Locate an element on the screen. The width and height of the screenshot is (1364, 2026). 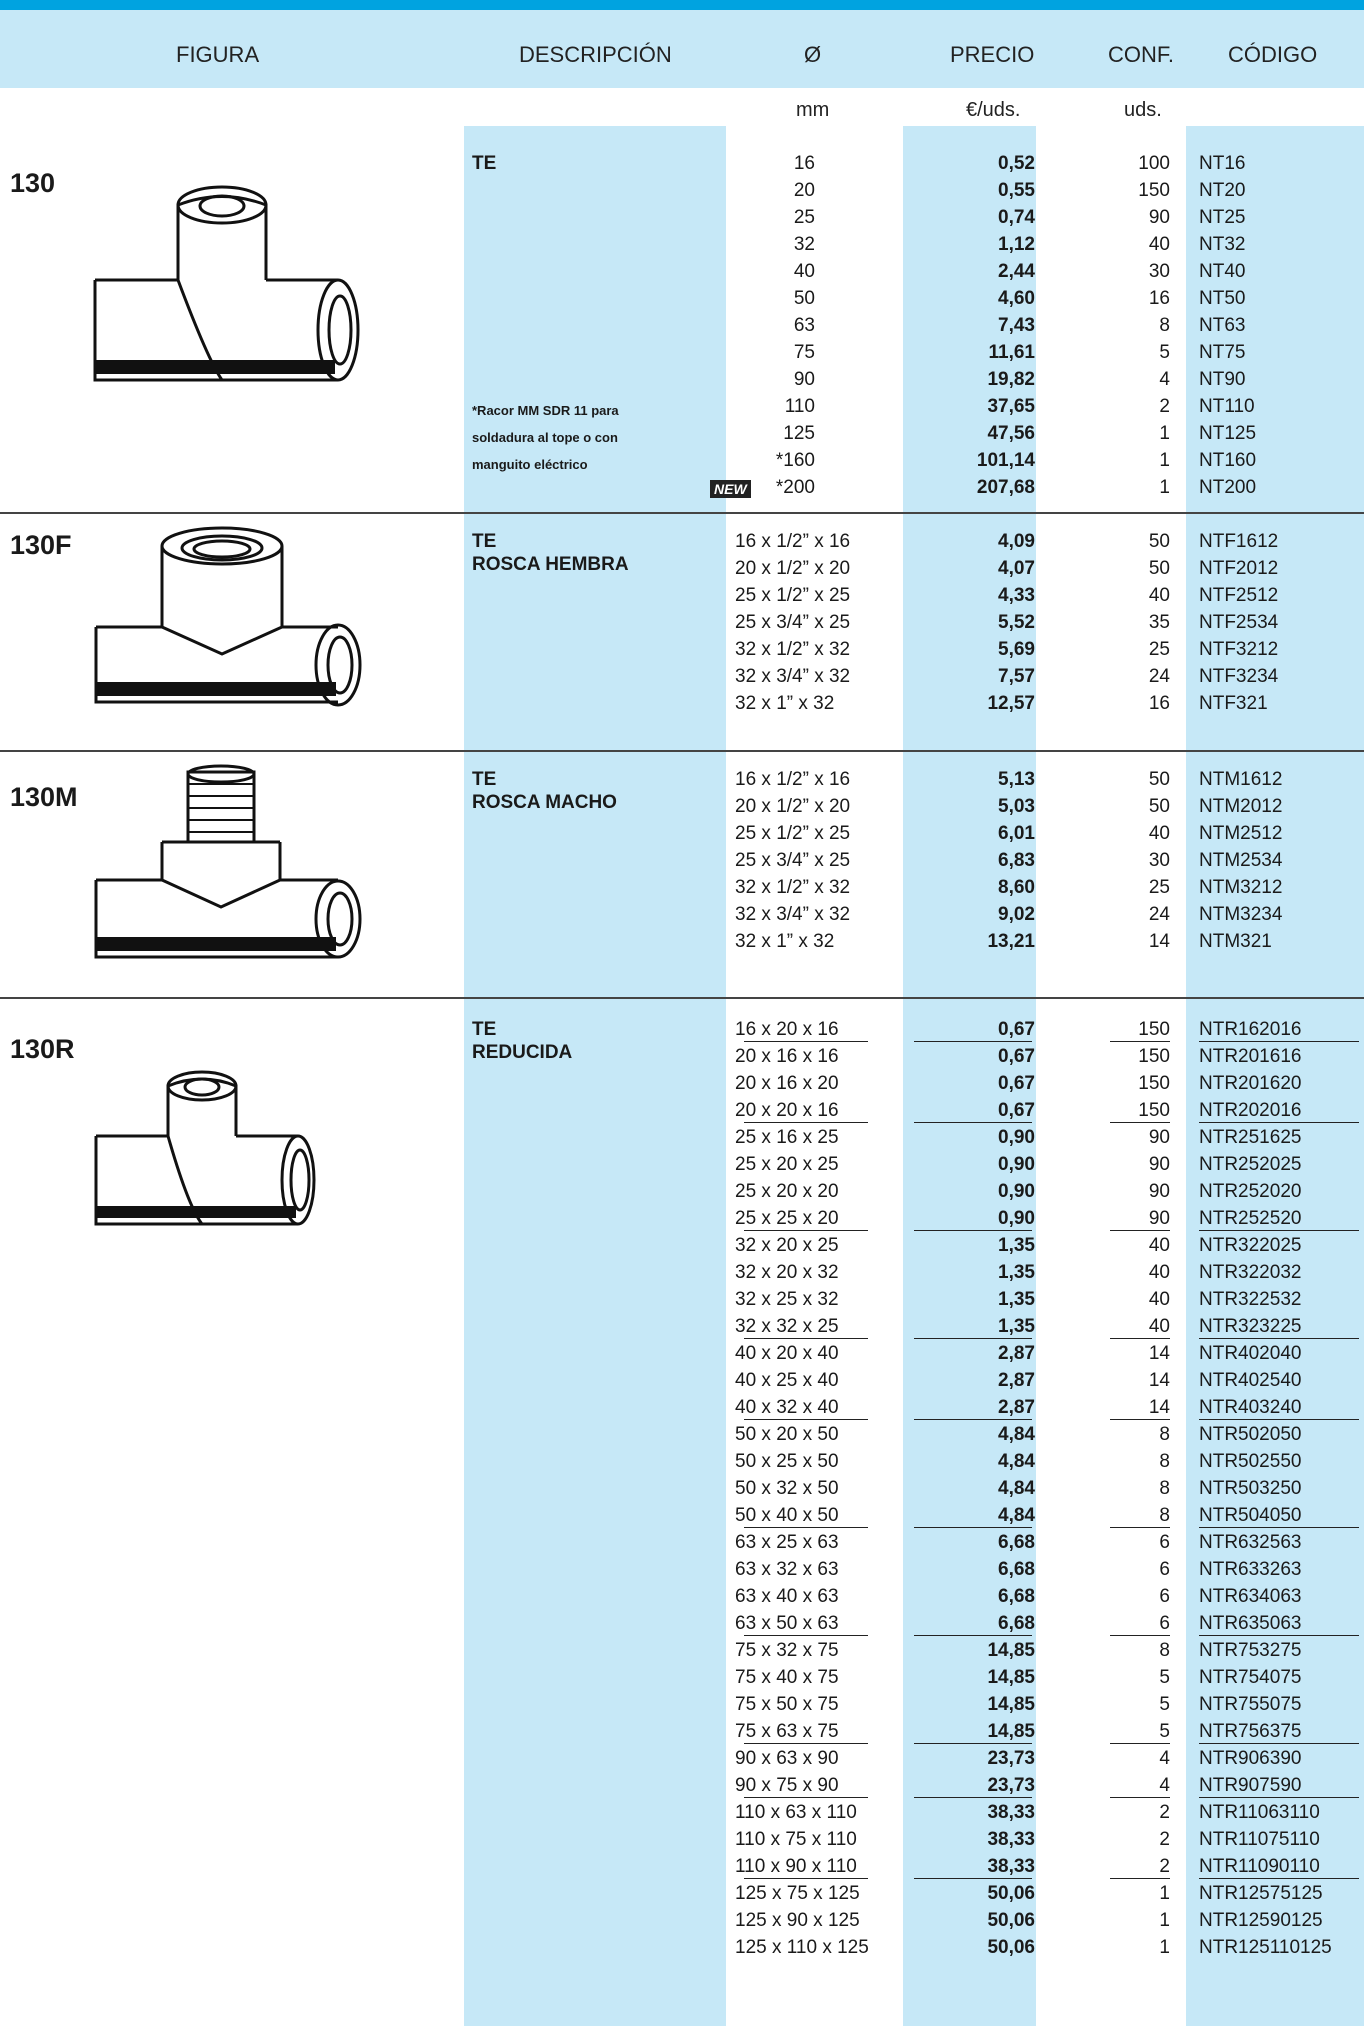
diameter-cell: 20 x 20 x 16 is located at coordinates (787, 1110).